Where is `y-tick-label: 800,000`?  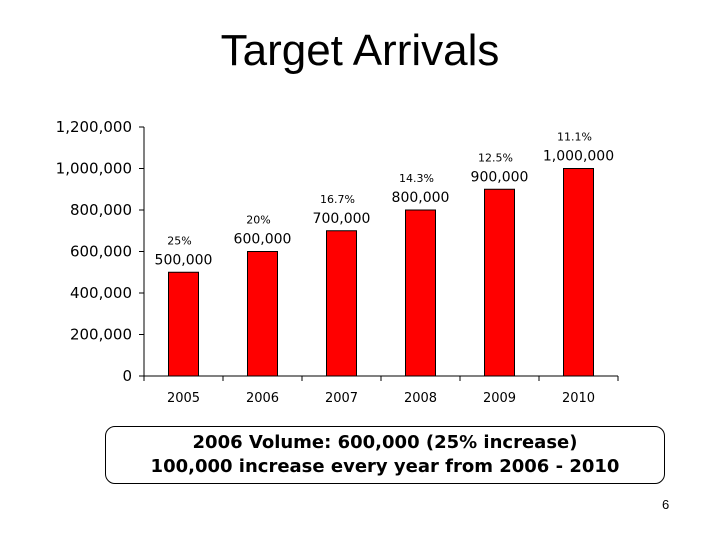
y-tick-label: 800,000 is located at coordinates (101, 210).